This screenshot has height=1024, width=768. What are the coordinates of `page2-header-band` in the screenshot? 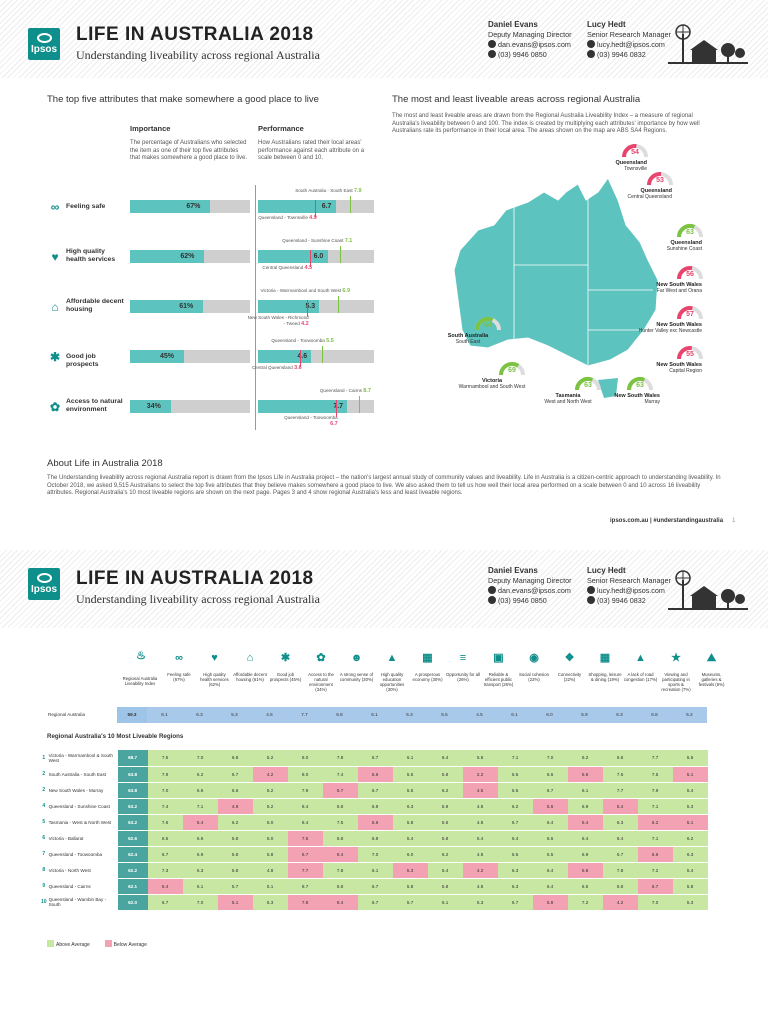 It's located at (384, 589).